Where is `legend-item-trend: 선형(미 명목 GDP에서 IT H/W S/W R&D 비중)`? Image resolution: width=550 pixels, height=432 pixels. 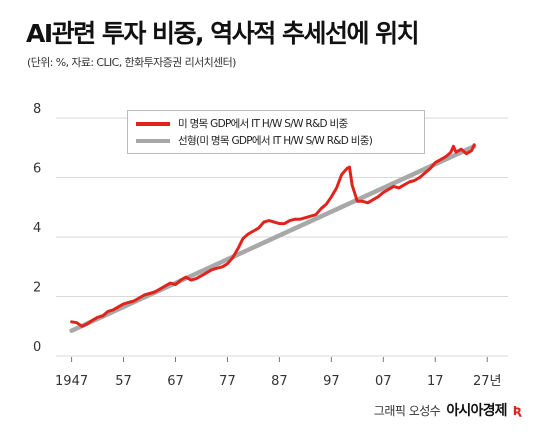
legend-item-trend: 선형(미 명목 GDP에서 IT H/W S/W R&D 비중) is located at coordinates (276, 140).